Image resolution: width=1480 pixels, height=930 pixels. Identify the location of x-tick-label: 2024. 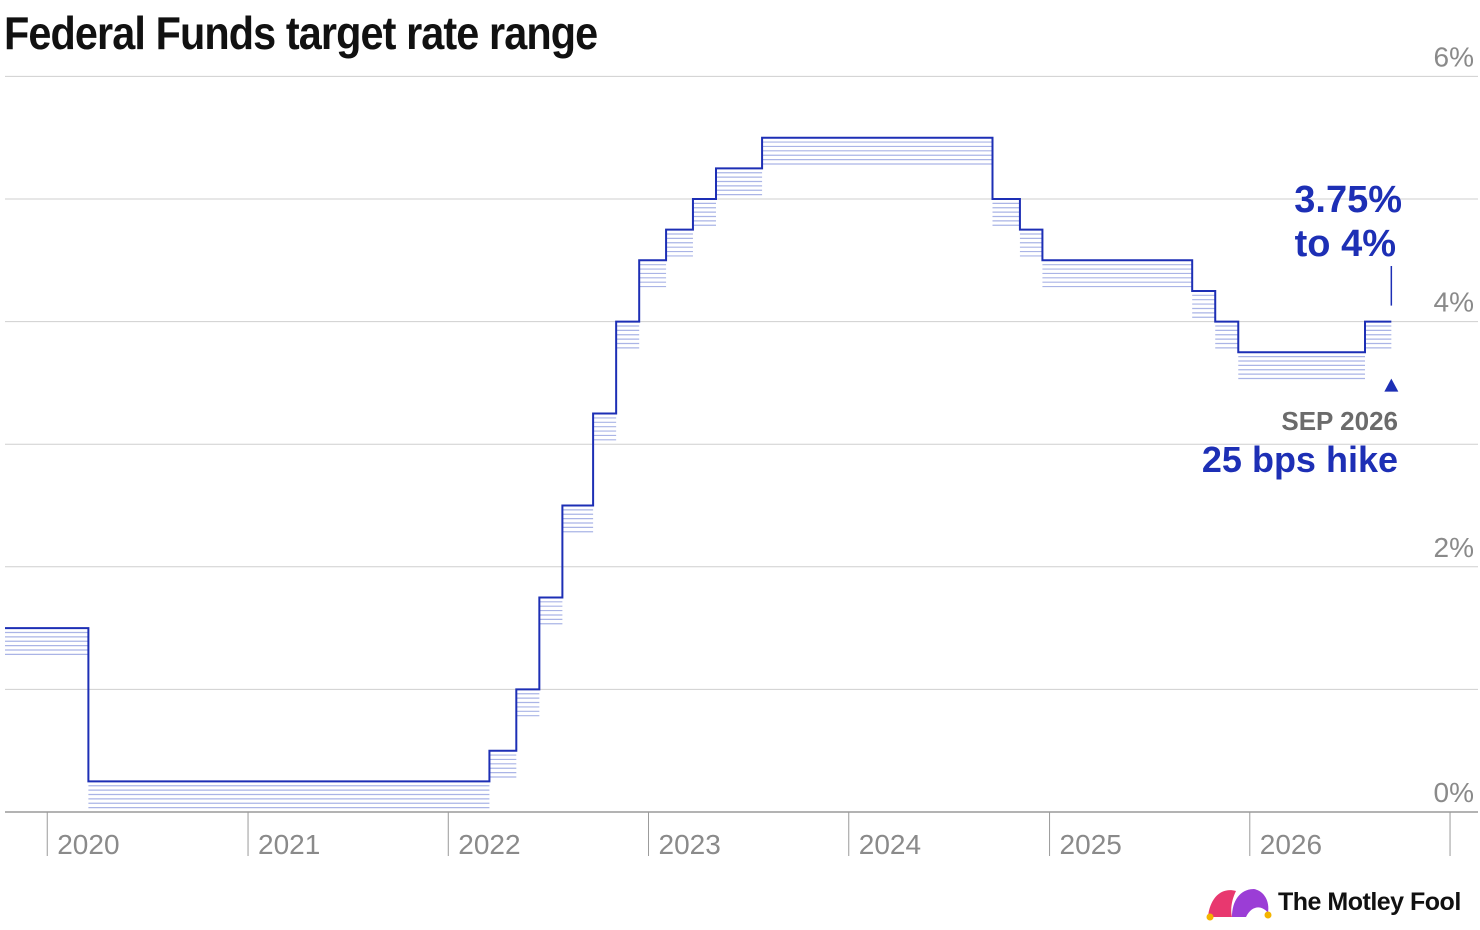
(890, 844).